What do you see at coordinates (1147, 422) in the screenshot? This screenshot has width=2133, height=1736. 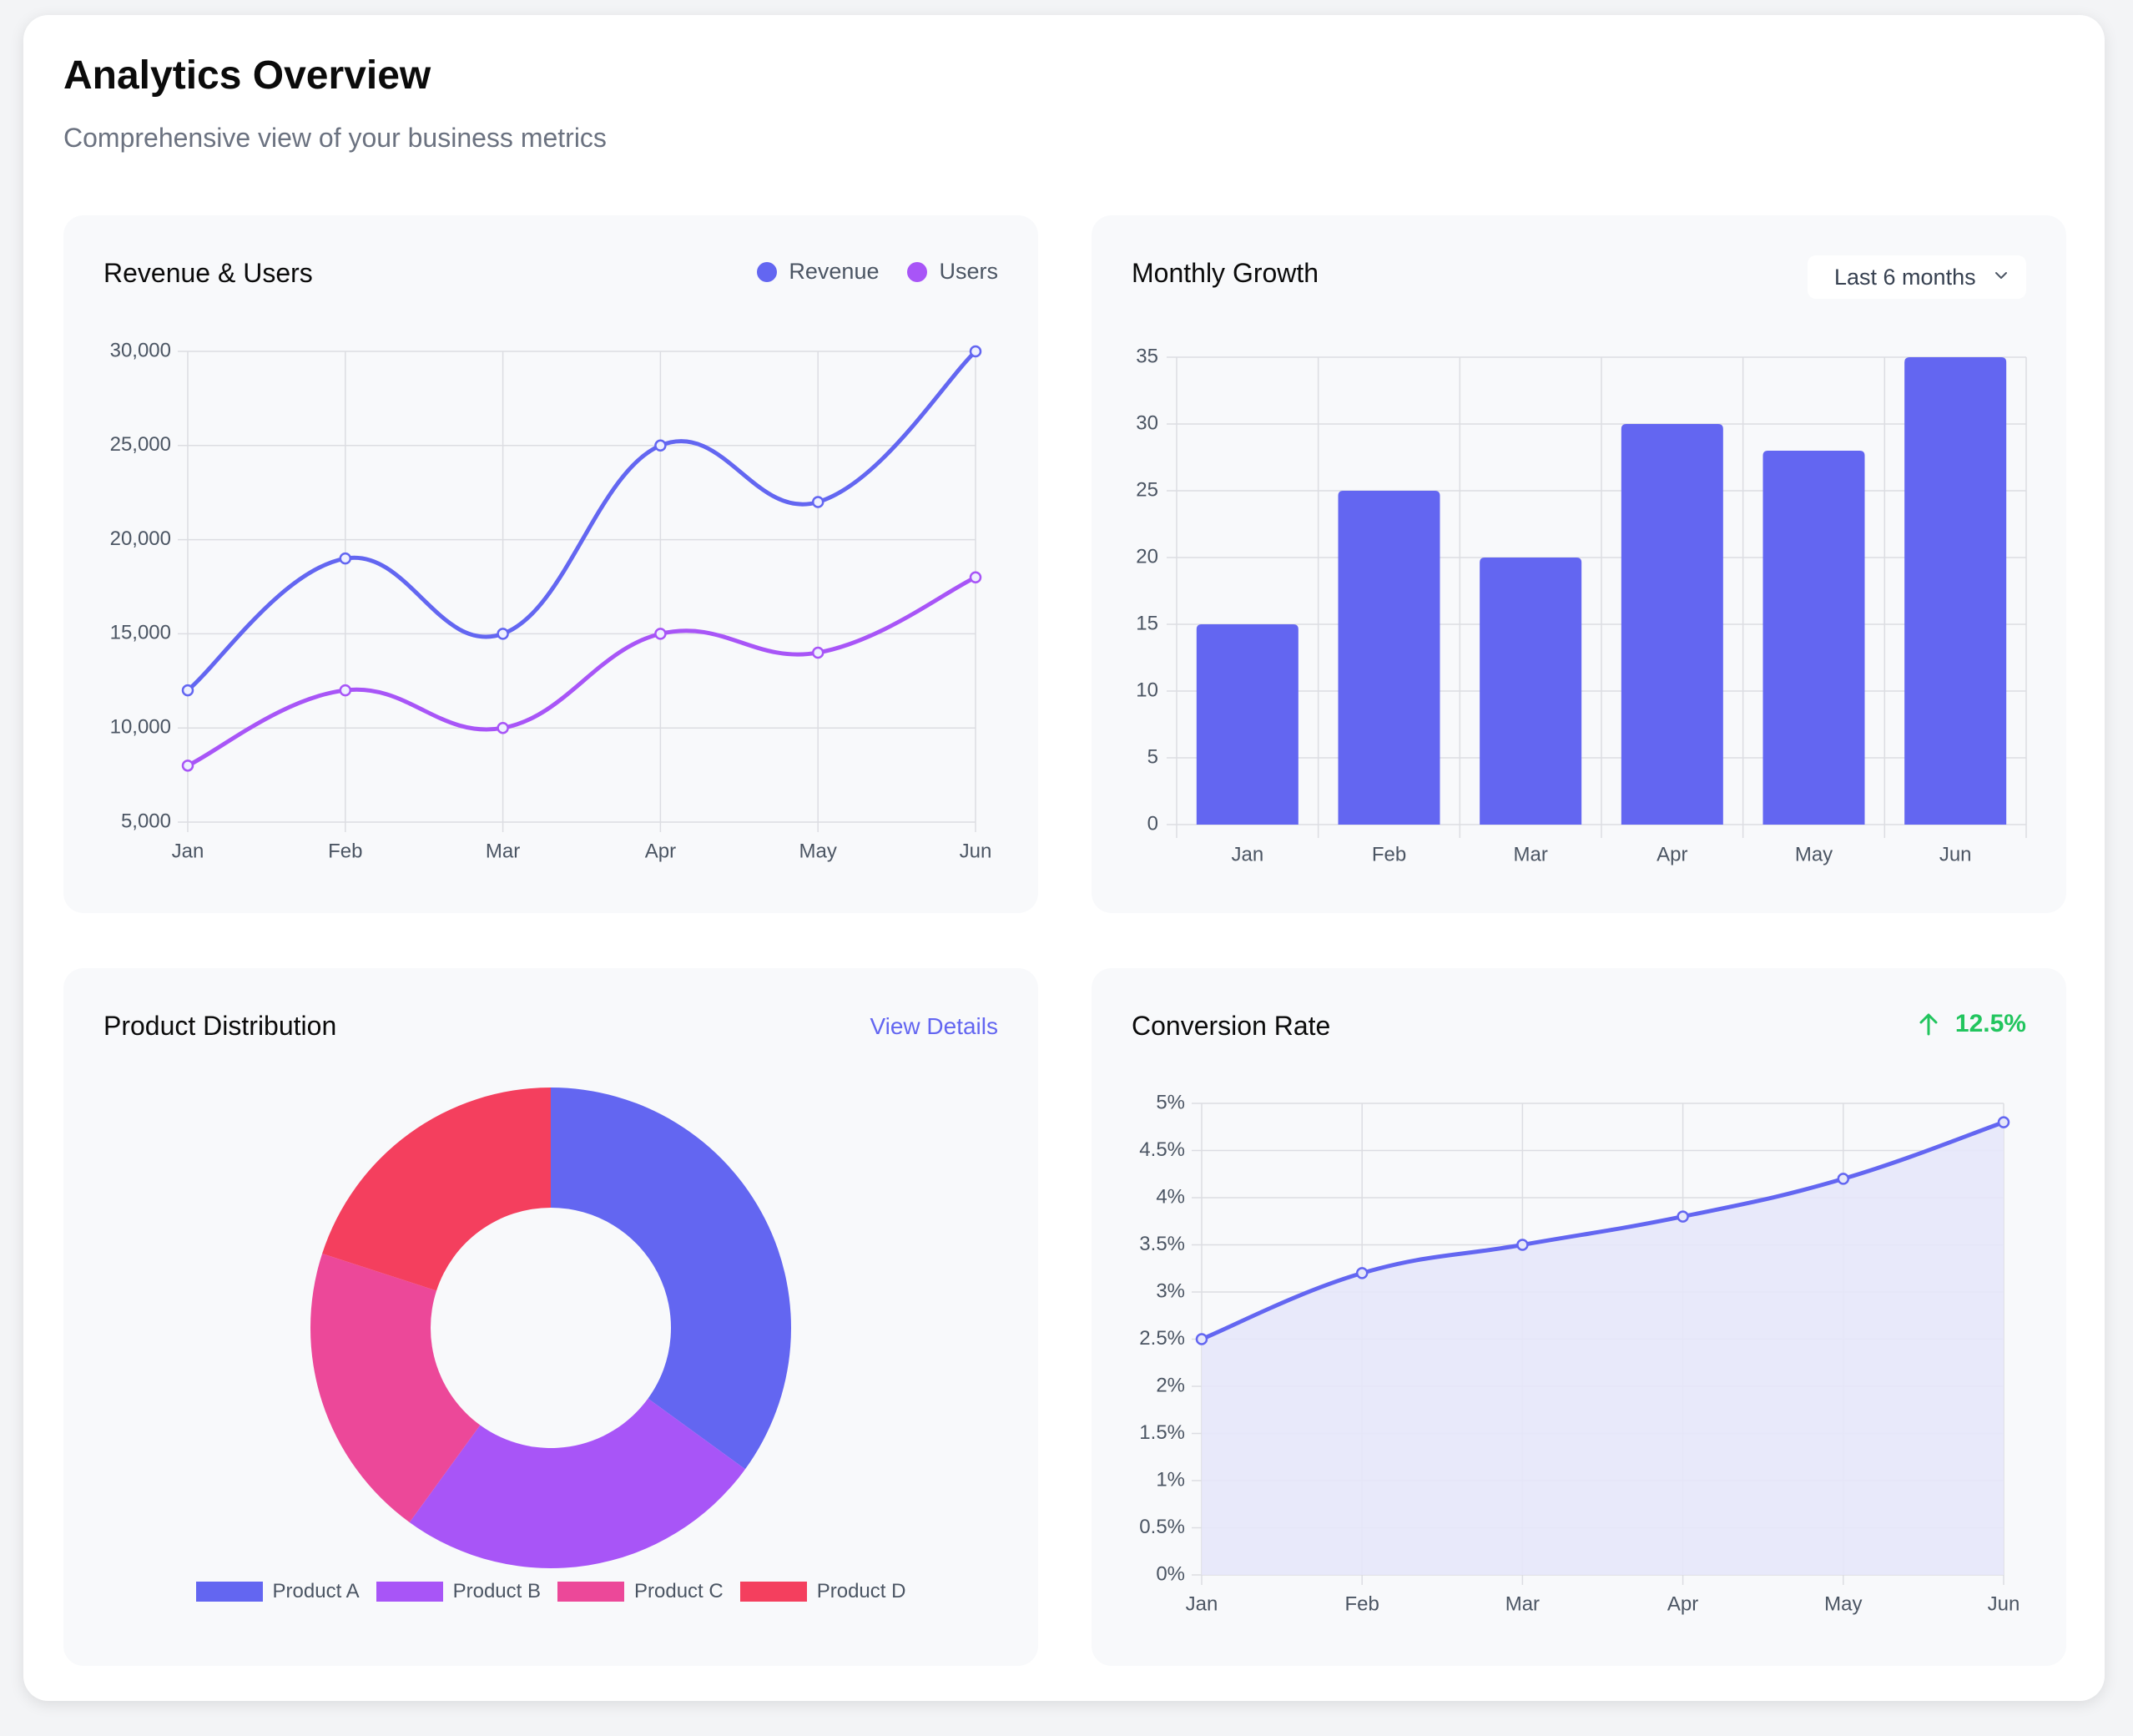 I see `y-tick-label: 30` at bounding box center [1147, 422].